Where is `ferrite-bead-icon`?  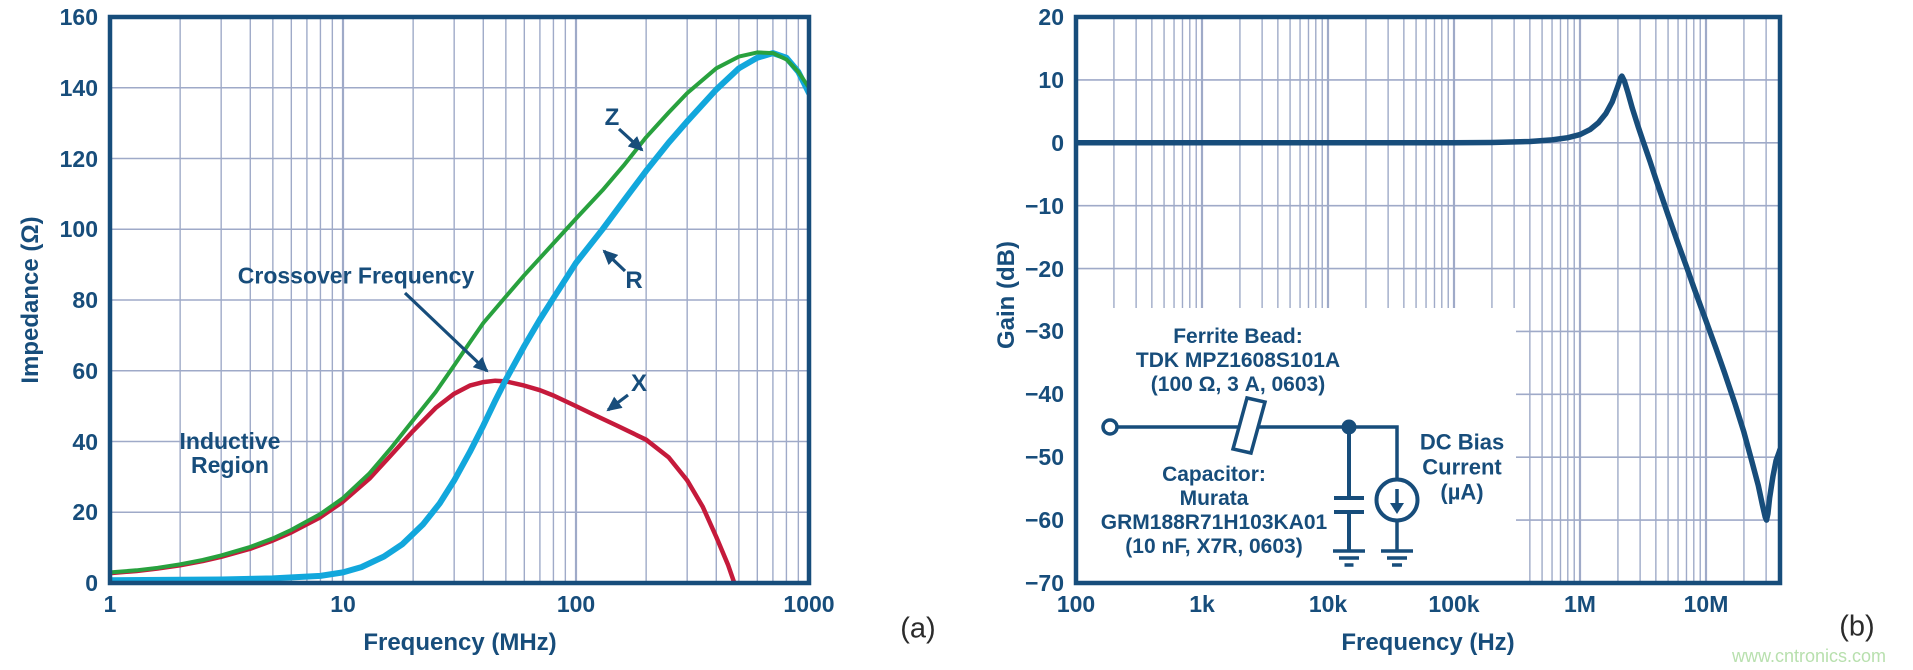
ferrite-bead-icon is located at coordinates (1249, 425).